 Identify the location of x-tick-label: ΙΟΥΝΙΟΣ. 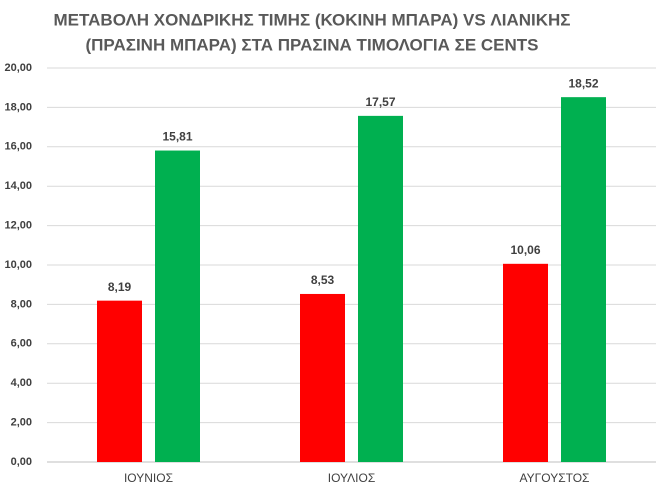
(148, 478).